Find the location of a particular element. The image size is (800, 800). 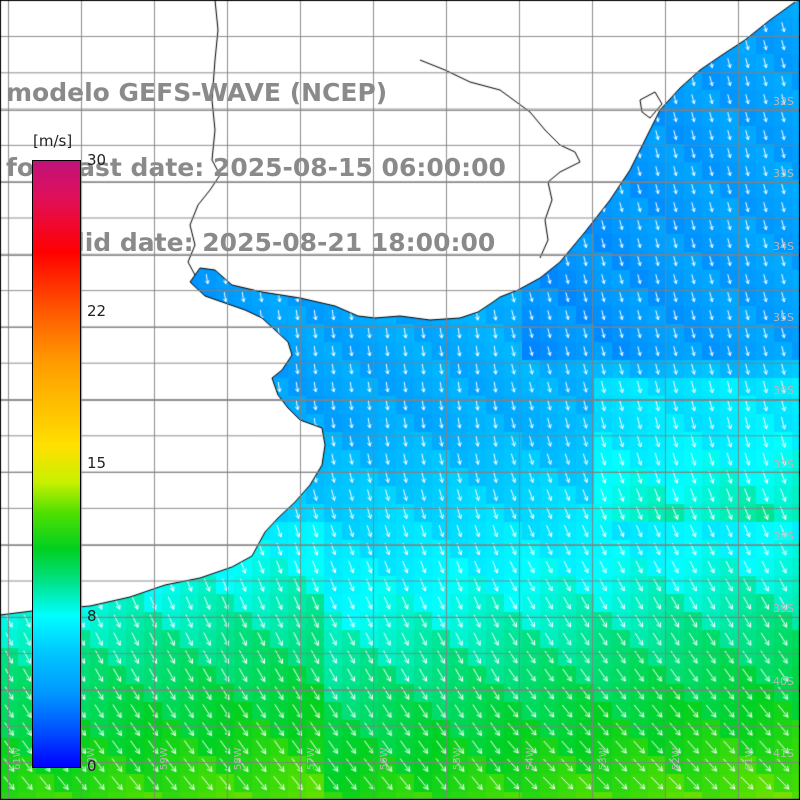

lat-label-35s: 35S is located at coordinates (783, 317).